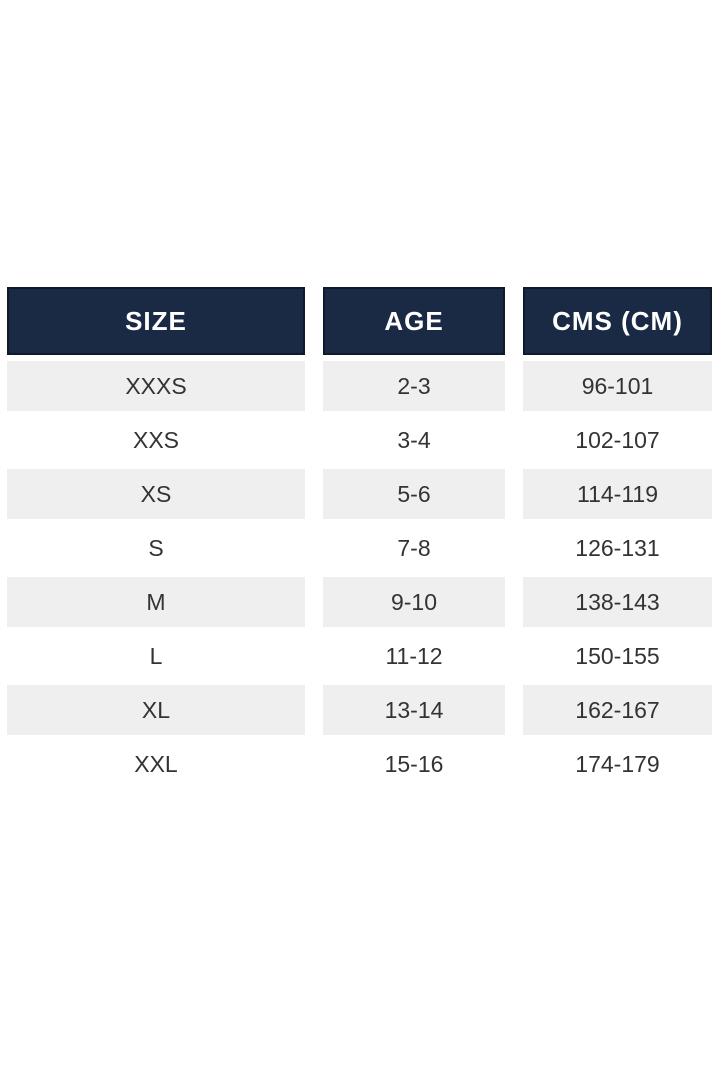 The image size is (720, 1079). Describe the element at coordinates (156, 710) in the screenshot. I see `cell-size: XL` at that location.